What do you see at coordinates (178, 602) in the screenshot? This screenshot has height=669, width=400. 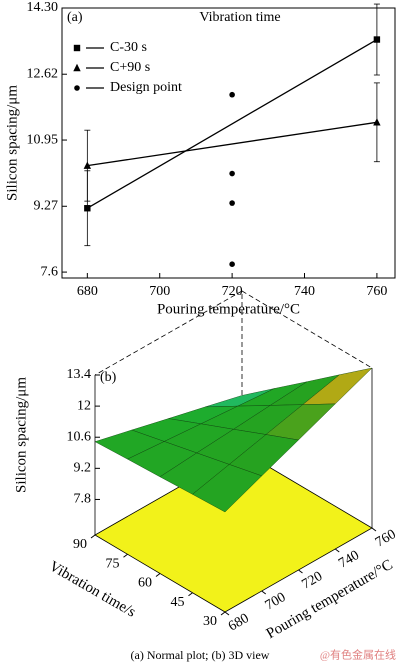 I see `y-tick-label: 45` at bounding box center [178, 602].